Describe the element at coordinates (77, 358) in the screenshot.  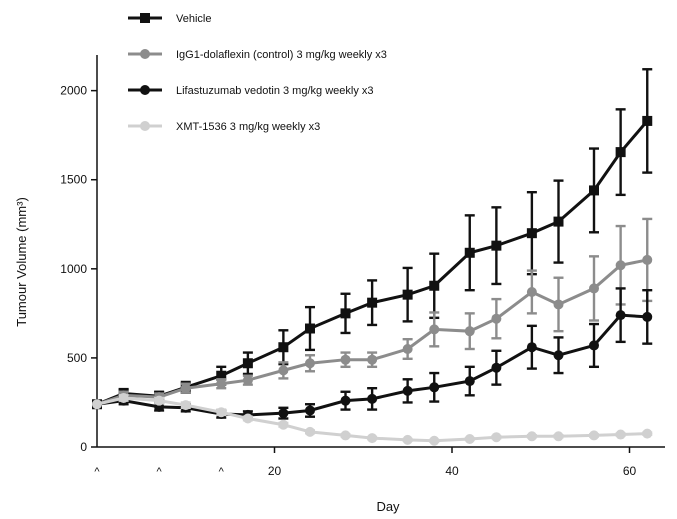
I see `y-tick-label: 500` at that location.